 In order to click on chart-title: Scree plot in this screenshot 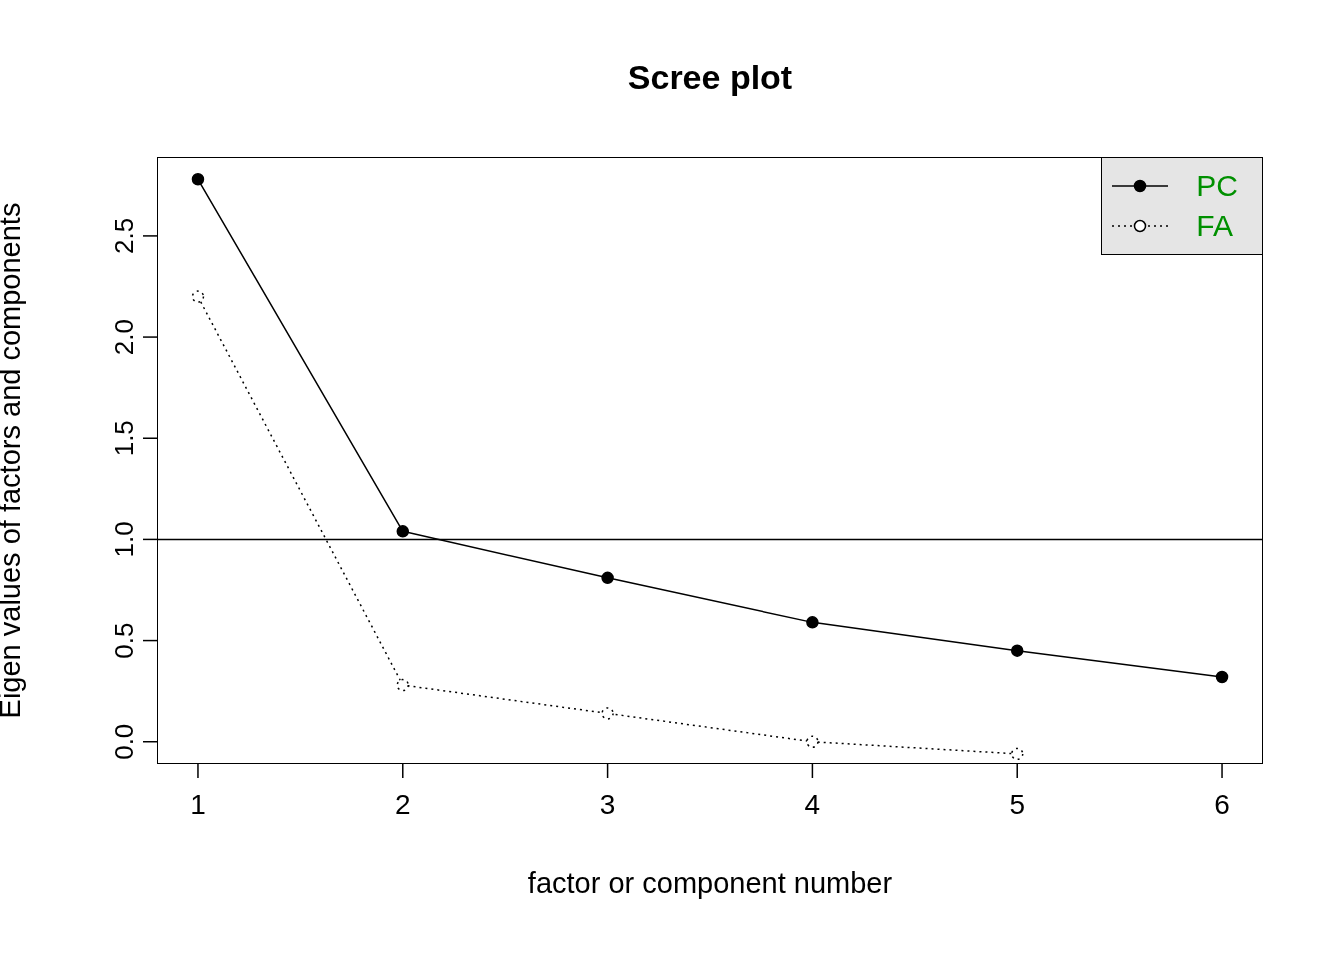, I will do `click(710, 77)`.